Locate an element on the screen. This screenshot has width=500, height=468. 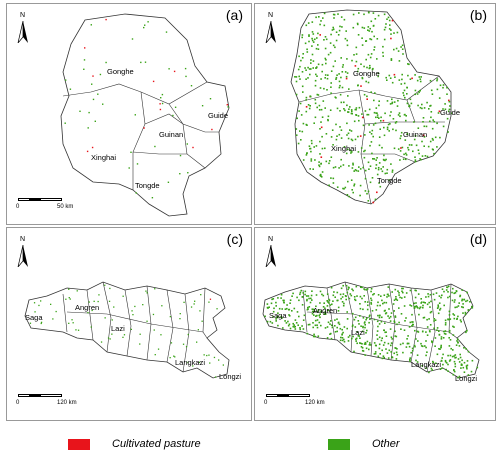
scale-bar-a: 0 50 km is located at coordinates (70, 207).